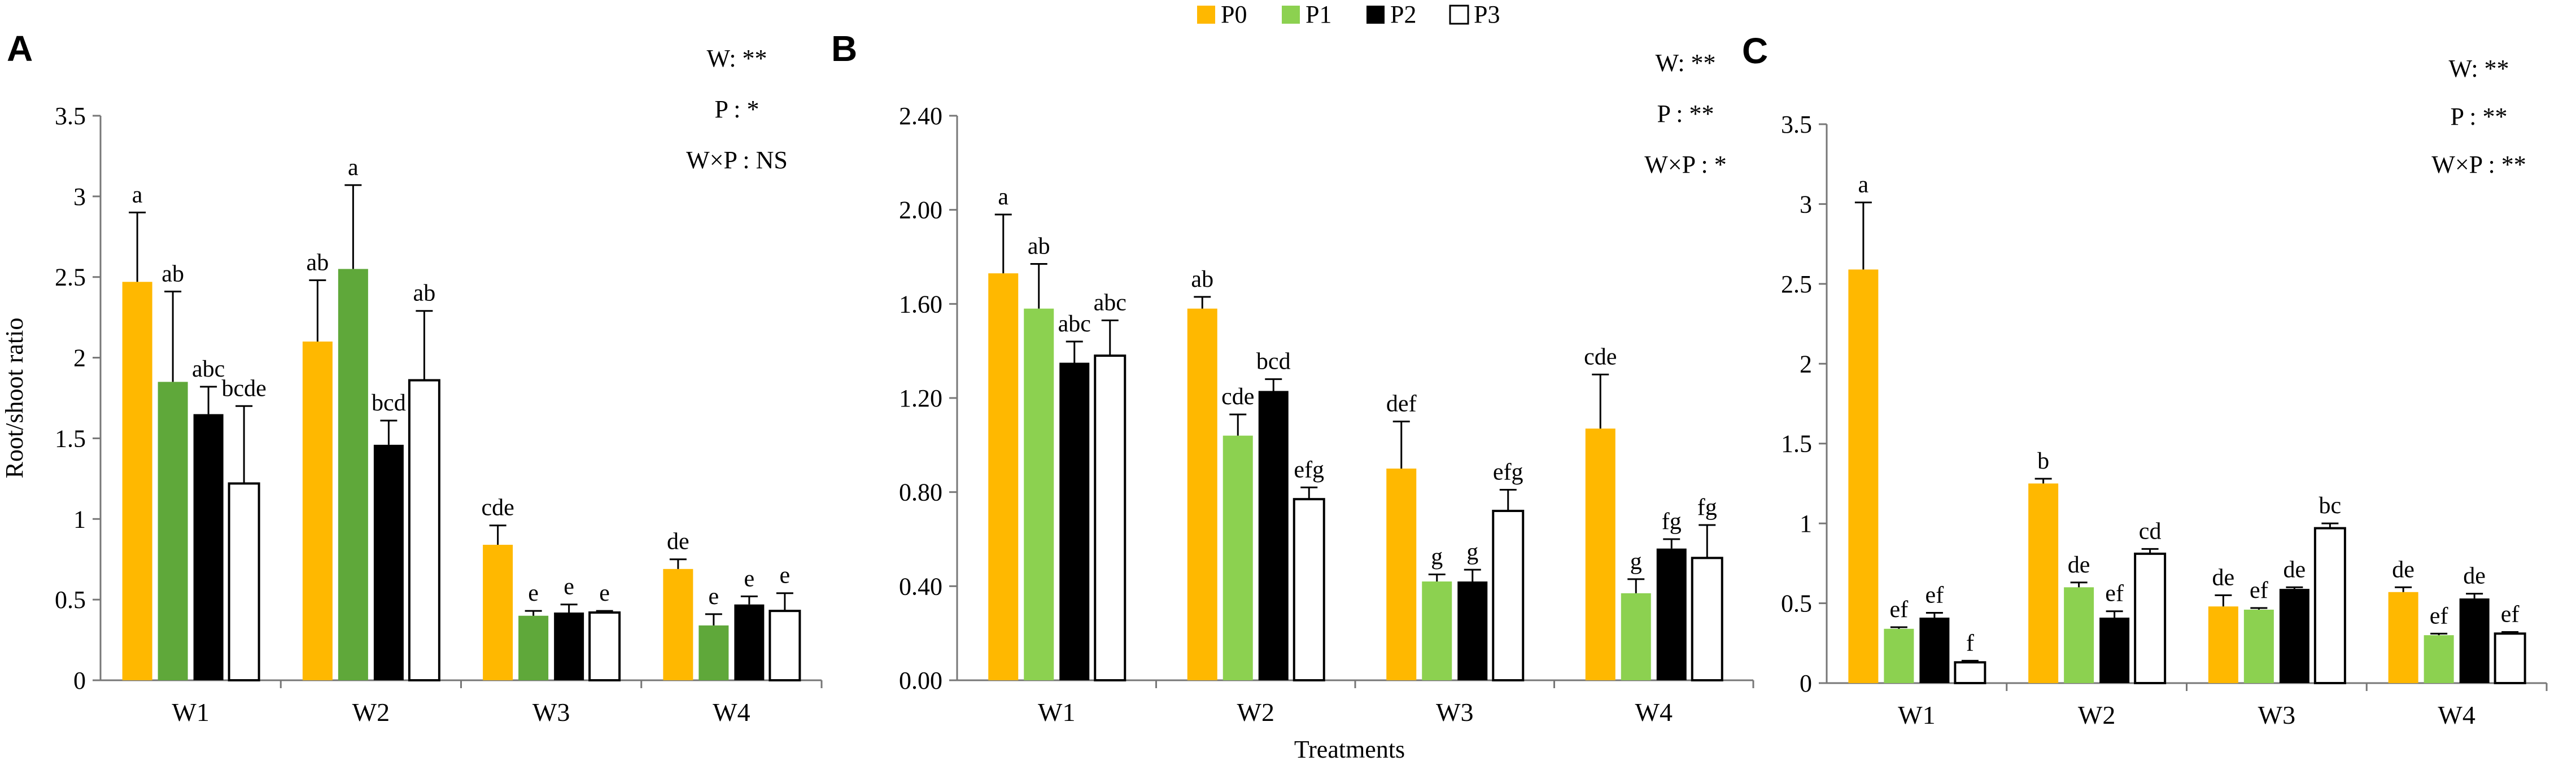 This screenshot has height=761, width=2576. What do you see at coordinates (1256, 712) in the screenshot?
I see `category-label: W2` at bounding box center [1256, 712].